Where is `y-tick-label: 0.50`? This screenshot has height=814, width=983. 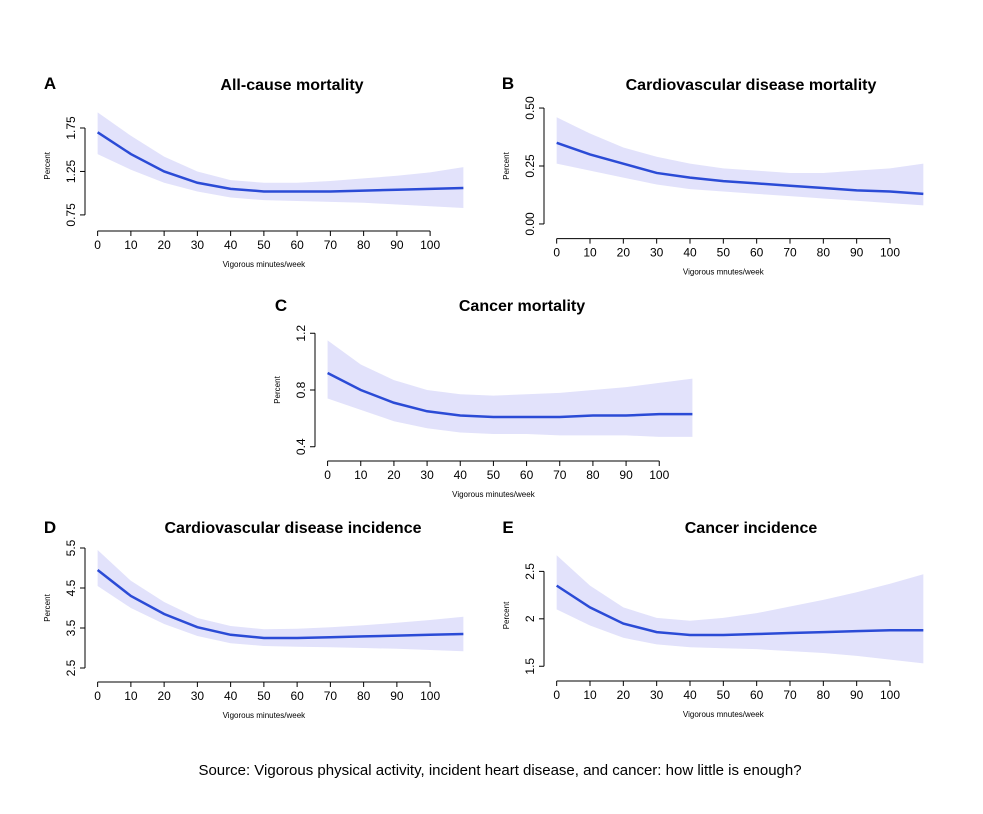 y-tick-label: 0.50 is located at coordinates (530, 108).